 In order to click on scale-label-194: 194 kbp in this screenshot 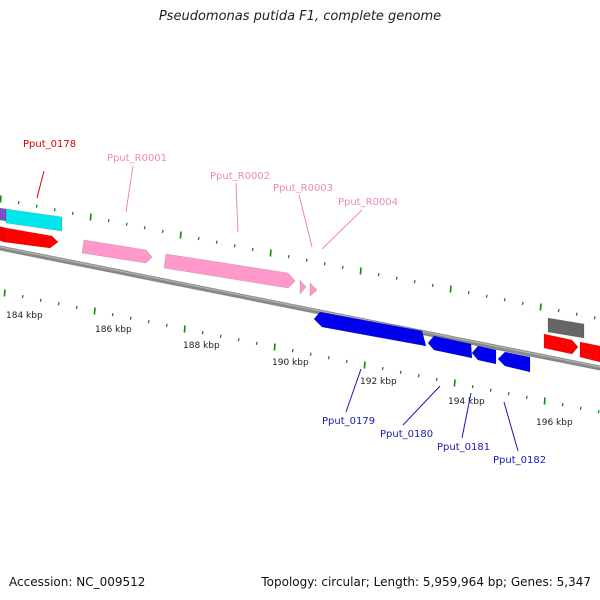, I will do `click(466, 402)`.